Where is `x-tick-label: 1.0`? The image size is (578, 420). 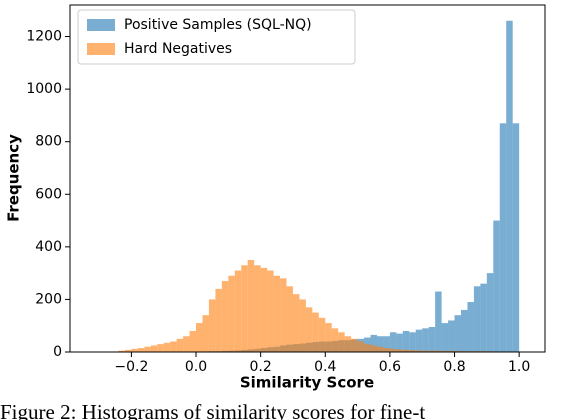
x-tick-label: 1.0 is located at coordinates (519, 367).